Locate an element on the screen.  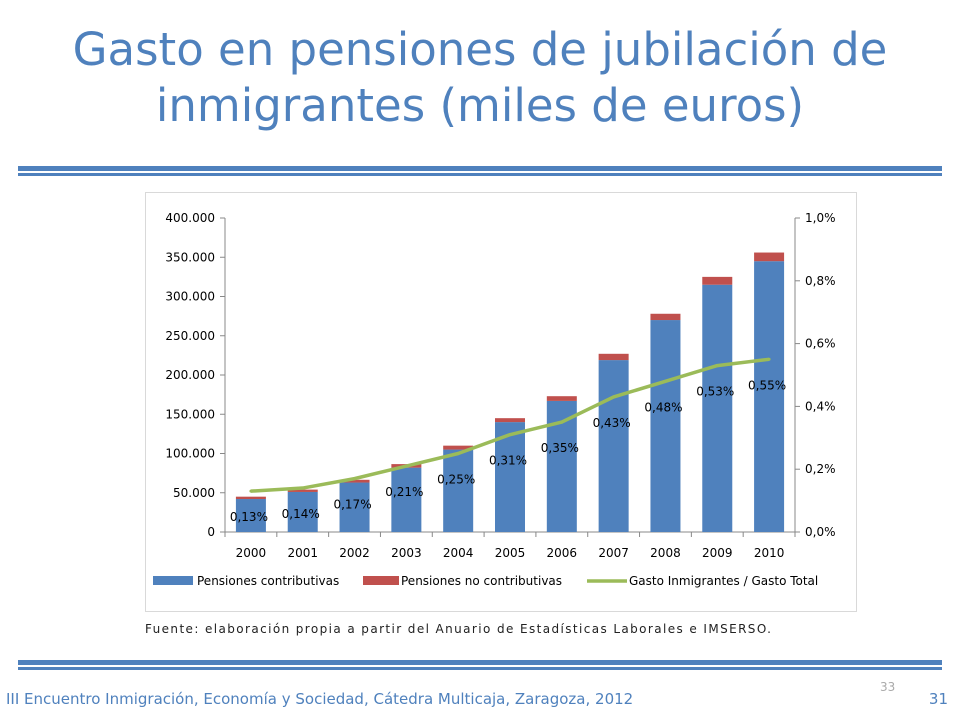
x-tick-label: 2002 is located at coordinates (354, 553).